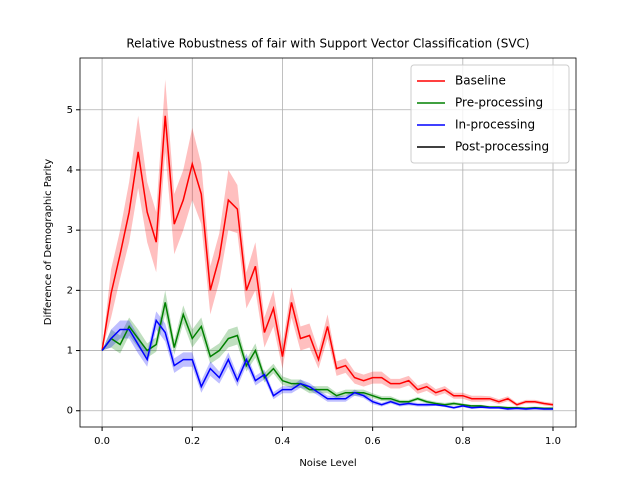 This screenshot has height=480, width=640. What do you see at coordinates (463, 441) in the screenshot?
I see `x-tick-label: 0.8` at bounding box center [463, 441].